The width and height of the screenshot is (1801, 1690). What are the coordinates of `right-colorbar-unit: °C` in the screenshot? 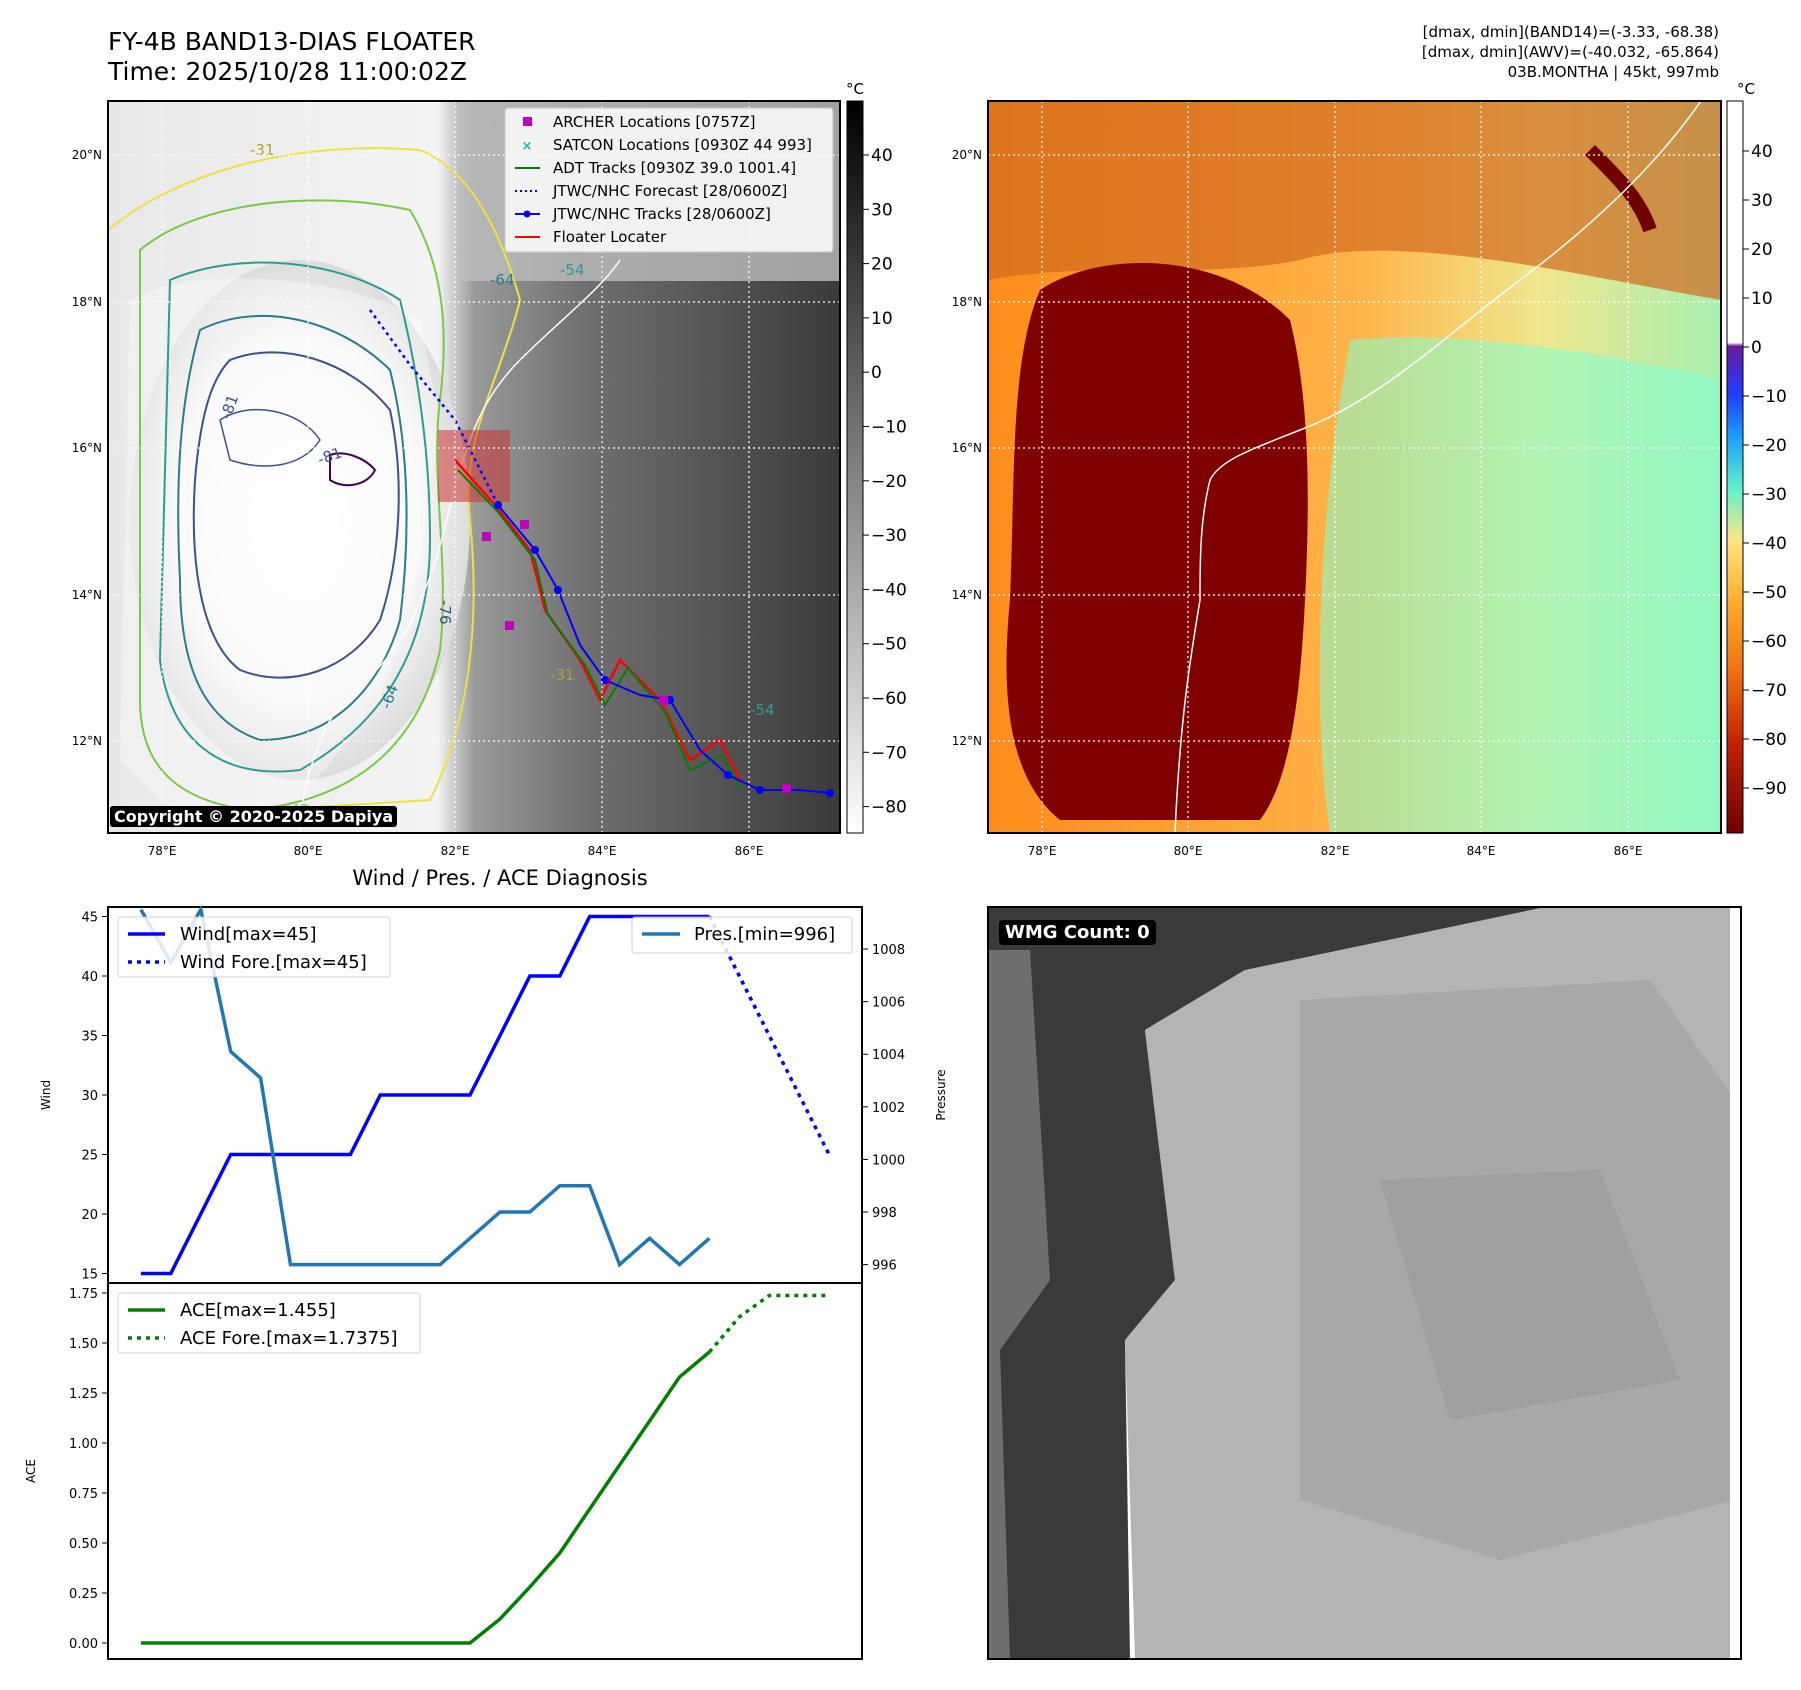 It's located at (1746, 89).